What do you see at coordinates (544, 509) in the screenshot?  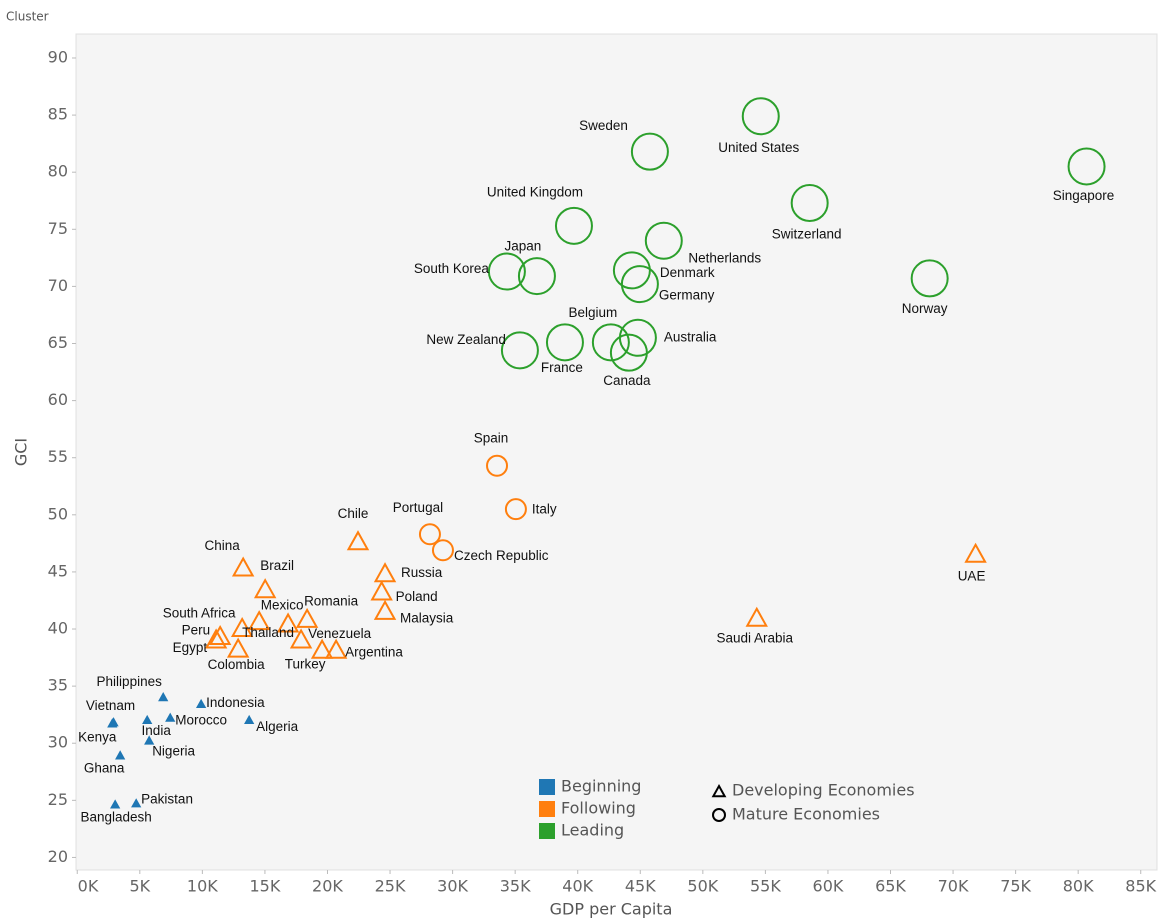 I see `point-label: Italy` at bounding box center [544, 509].